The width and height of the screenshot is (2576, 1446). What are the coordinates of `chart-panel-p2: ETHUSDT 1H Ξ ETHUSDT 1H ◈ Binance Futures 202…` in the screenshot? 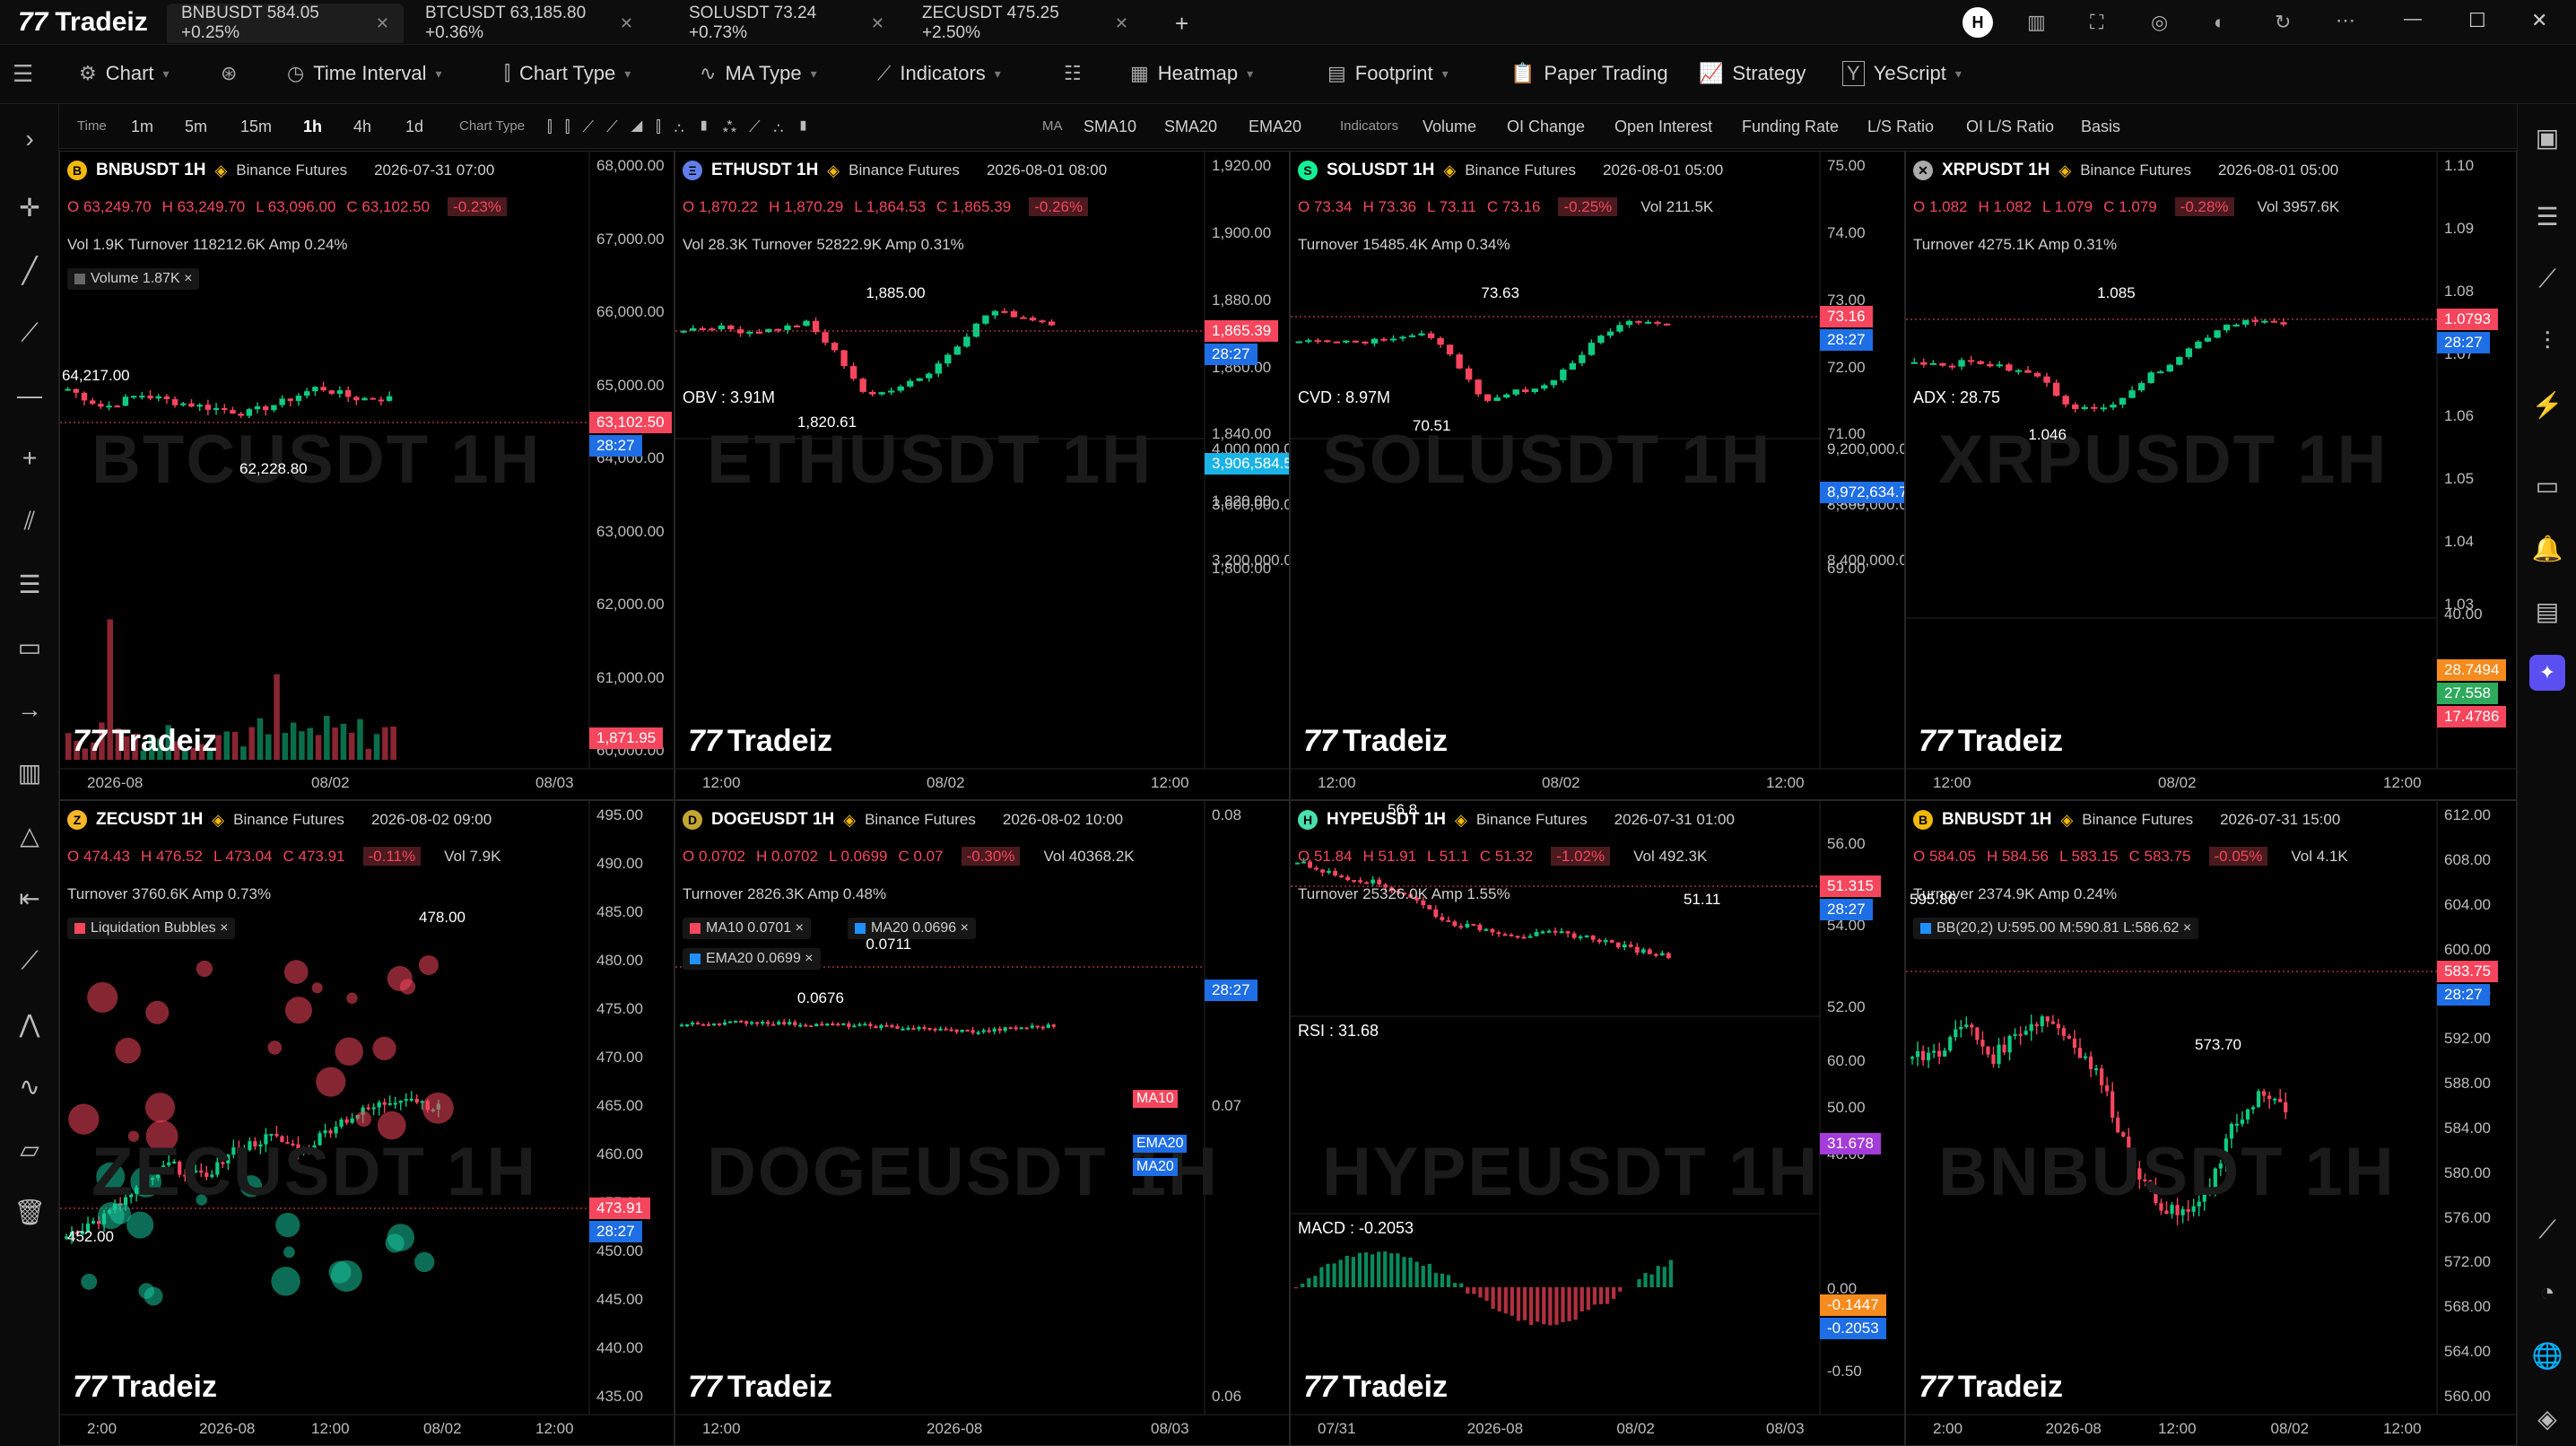 It's located at (982, 475).